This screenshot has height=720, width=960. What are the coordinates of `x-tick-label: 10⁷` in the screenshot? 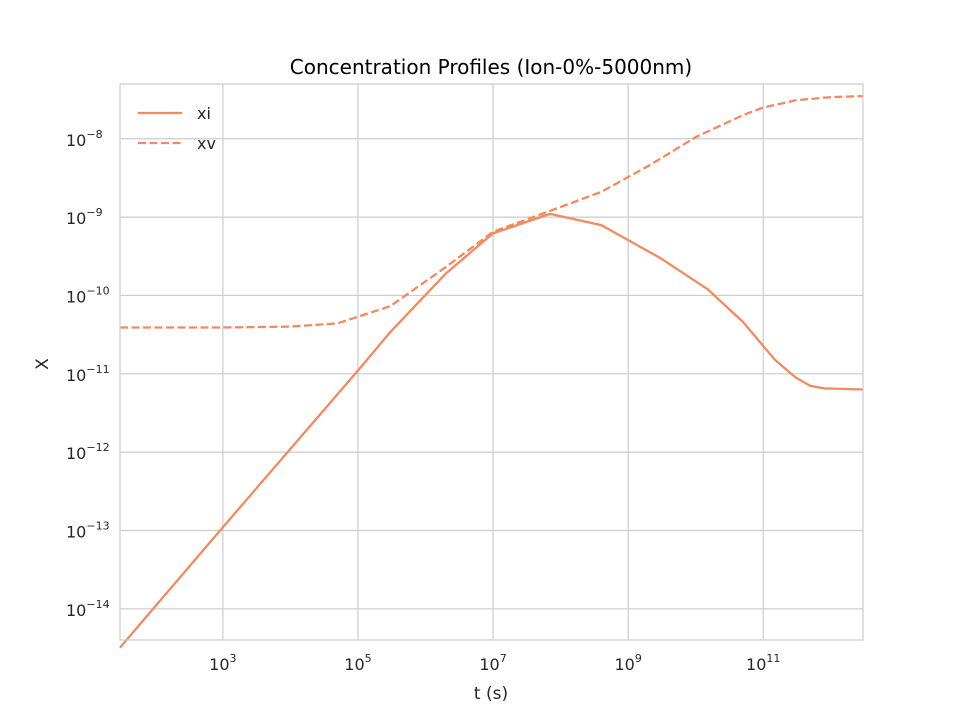 It's located at (492, 663).